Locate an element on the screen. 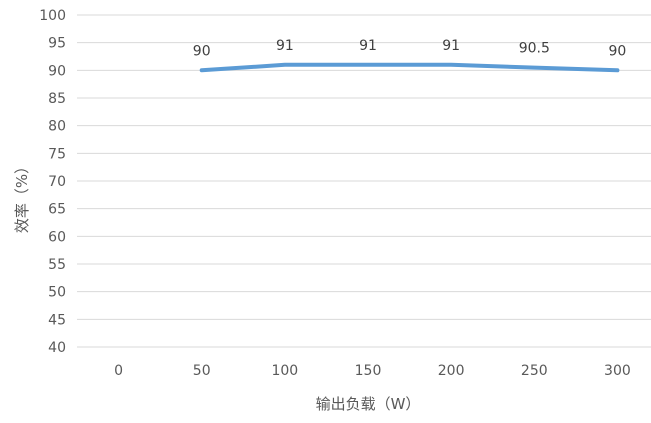 This screenshot has height=423, width=651. y-tick-label: 50 is located at coordinates (57, 293).